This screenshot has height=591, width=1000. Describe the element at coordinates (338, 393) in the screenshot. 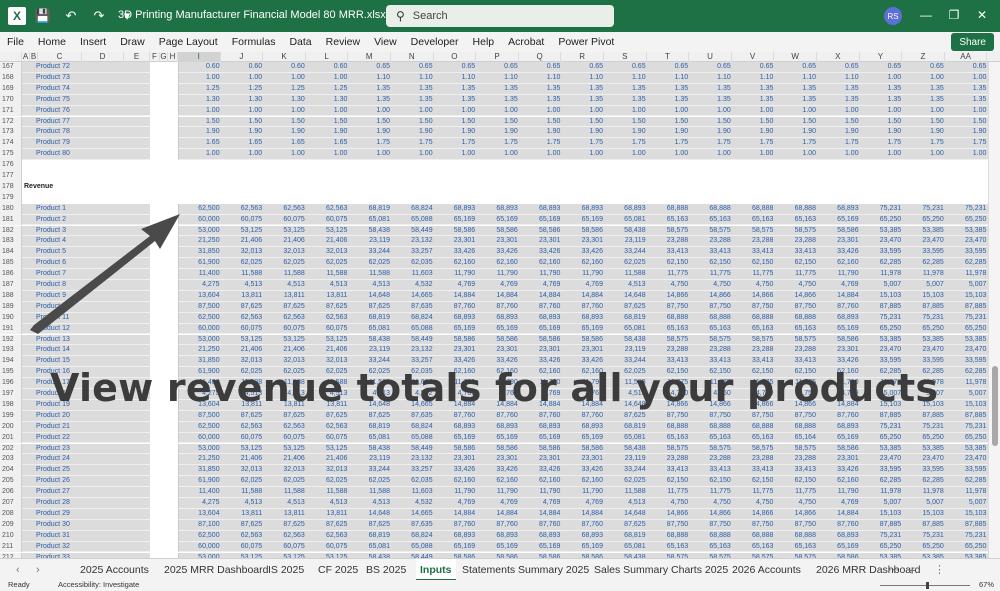

I see `cell: 4,513` at that location.